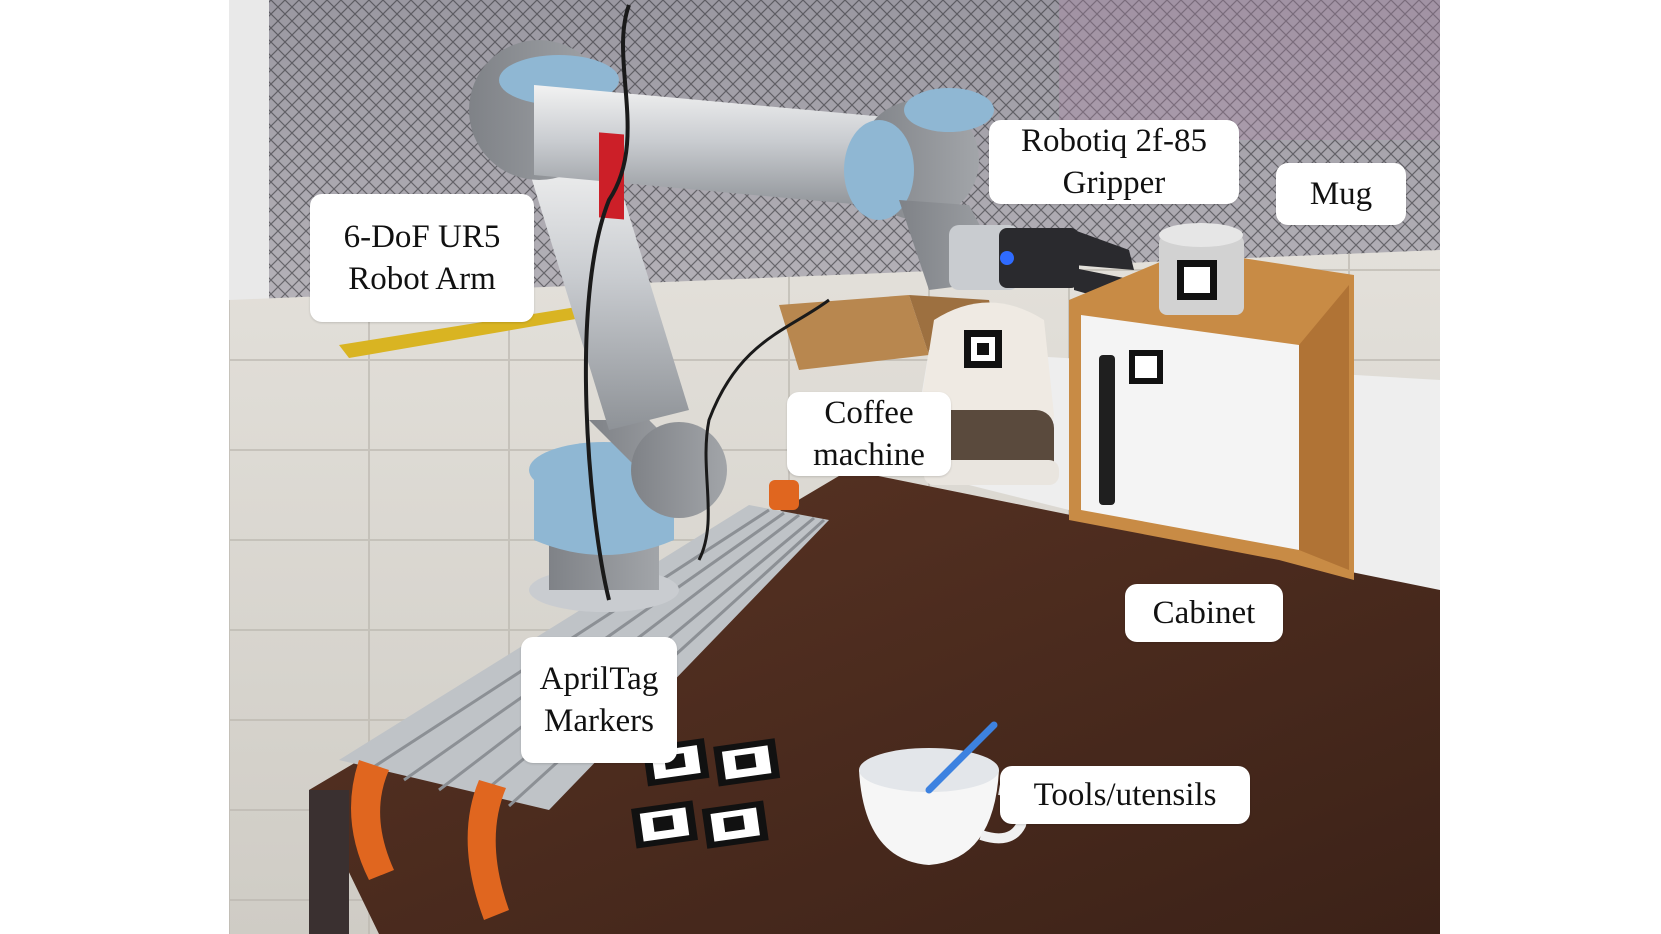  Describe the element at coordinates (599, 721) in the screenshot. I see `label-apriltag-markers-line2: Markers` at that location.